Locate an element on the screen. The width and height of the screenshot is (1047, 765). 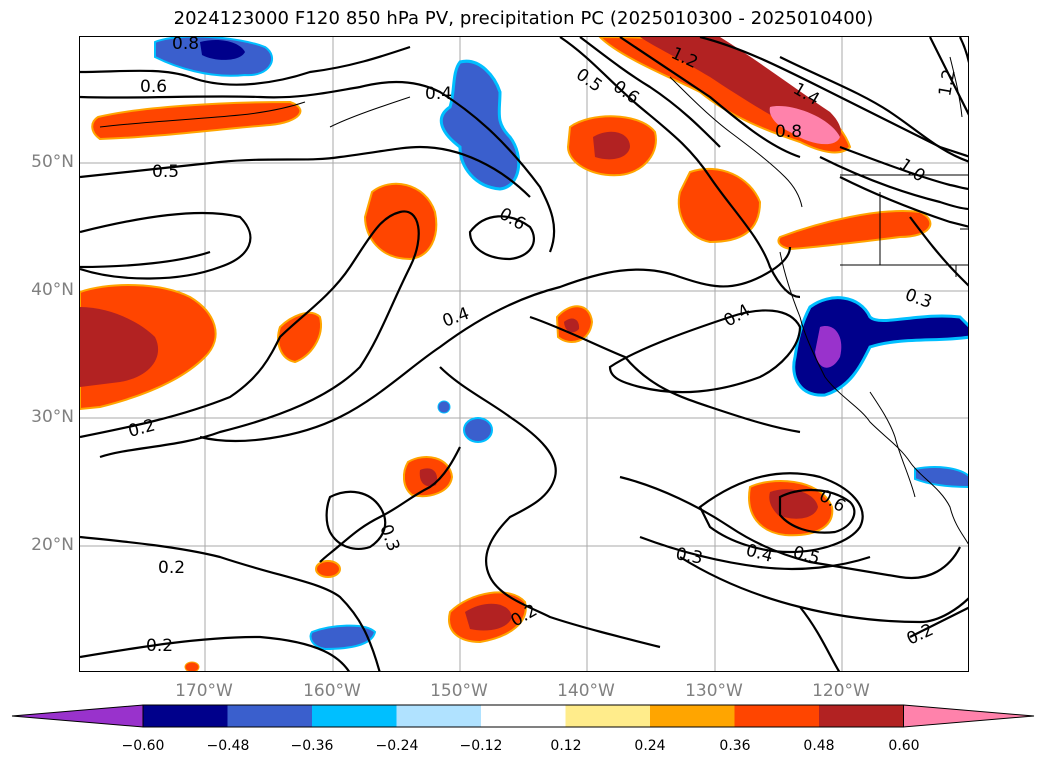
colorbar-extend-low is located at coordinates (77, 716).